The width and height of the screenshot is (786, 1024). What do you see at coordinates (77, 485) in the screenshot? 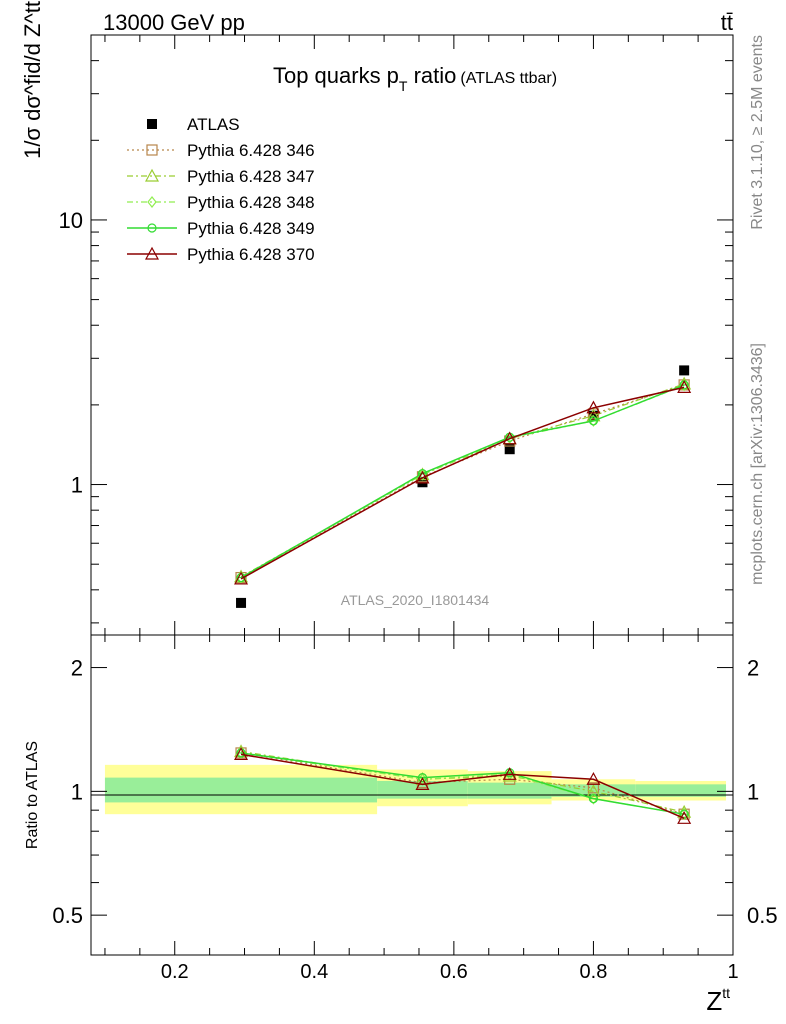
I see `main-ytick-label-0: 1` at bounding box center [77, 485].